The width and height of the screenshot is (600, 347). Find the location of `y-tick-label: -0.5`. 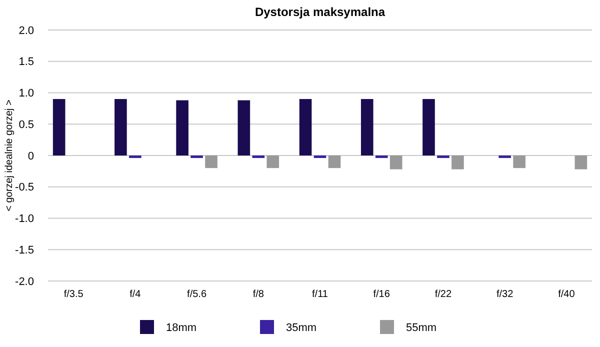

y-tick-label: -0.5 is located at coordinates (24, 188).